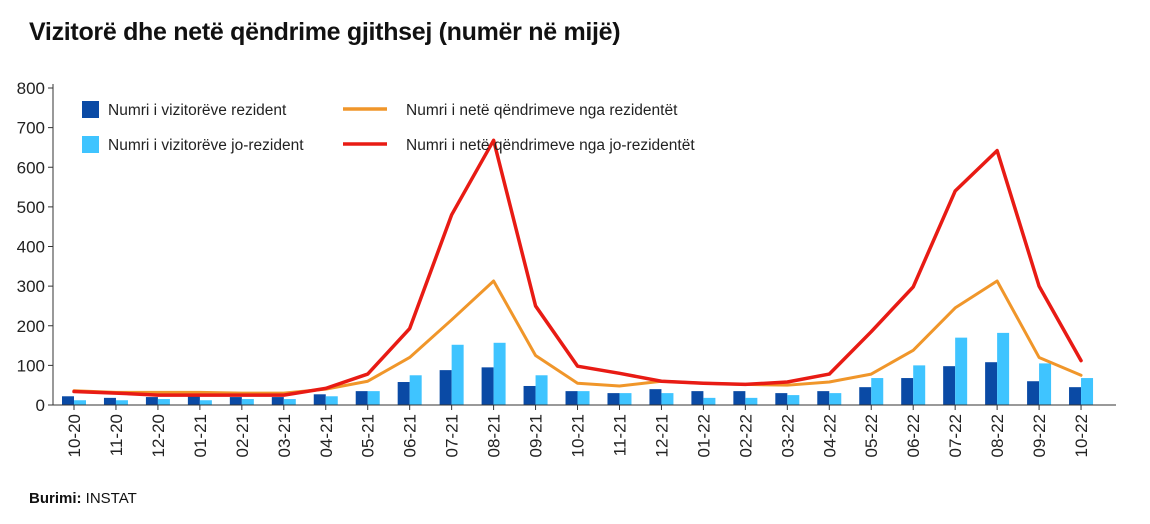 This screenshot has width=1150, height=524. Describe the element at coordinates (90, 109) in the screenshot. I see `legend-resident-visitors-swatch` at that location.